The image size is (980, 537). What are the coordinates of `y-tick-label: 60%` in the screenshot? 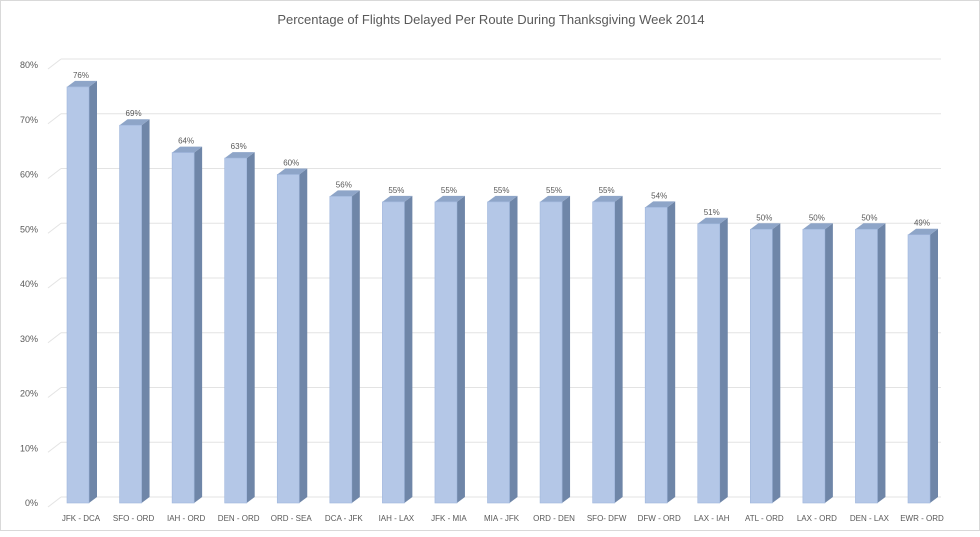 It's located at (29, 175).